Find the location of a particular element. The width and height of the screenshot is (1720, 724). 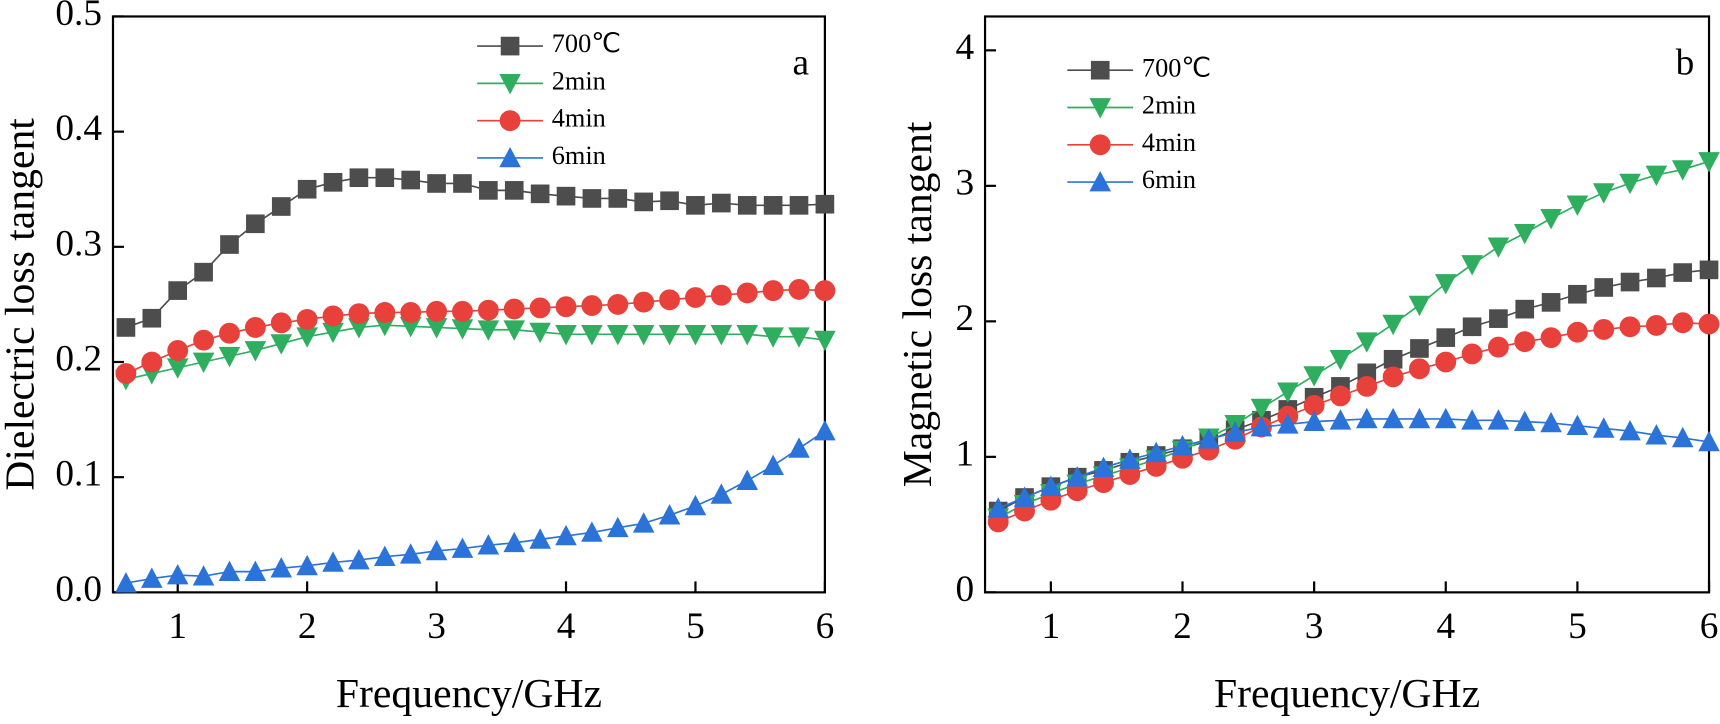

series-line is located at coordinates (475, 352).